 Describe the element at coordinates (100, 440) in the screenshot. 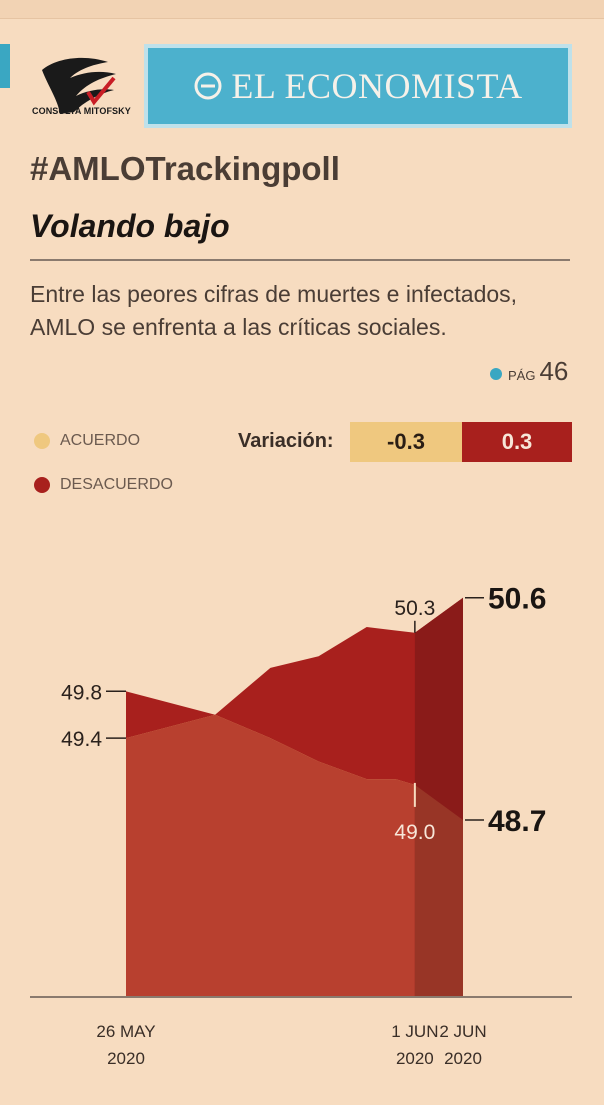

I see `legend-label-acuerdo: ACUERDO` at that location.